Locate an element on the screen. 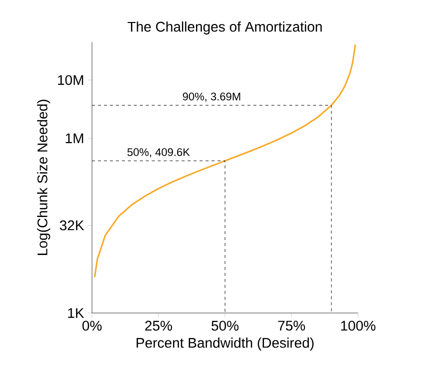 The width and height of the screenshot is (429, 375). y-tick-label: 32K is located at coordinates (72, 225).